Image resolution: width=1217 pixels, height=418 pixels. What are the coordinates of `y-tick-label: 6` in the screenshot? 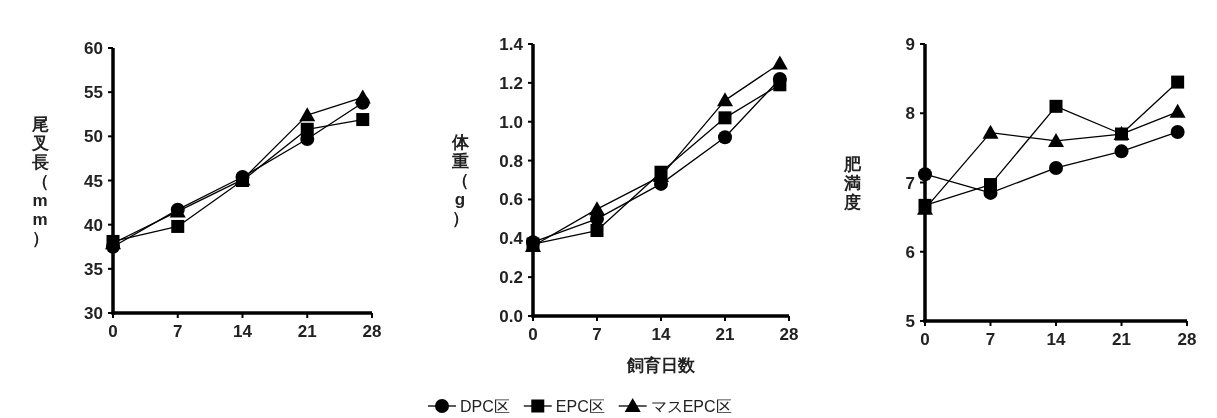 It's located at (910, 252).